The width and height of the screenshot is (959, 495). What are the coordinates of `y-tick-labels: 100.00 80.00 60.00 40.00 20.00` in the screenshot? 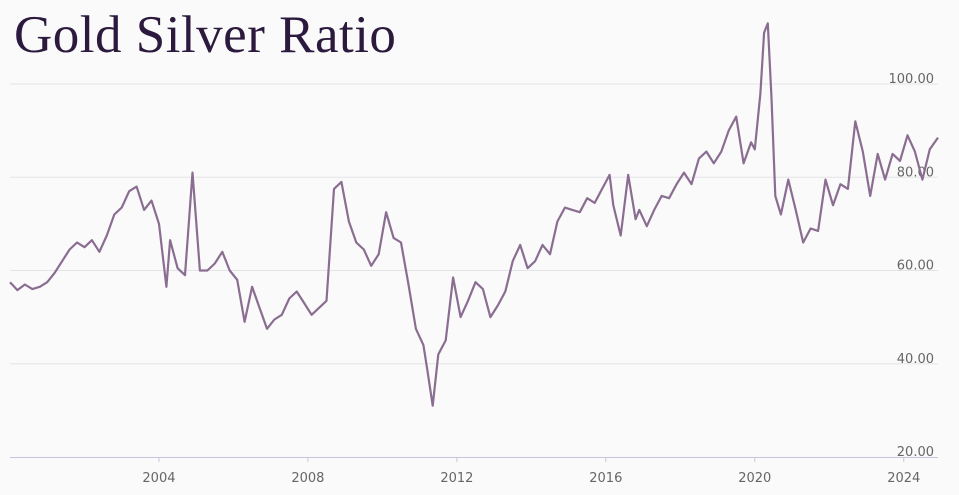 It's located at (912, 266).